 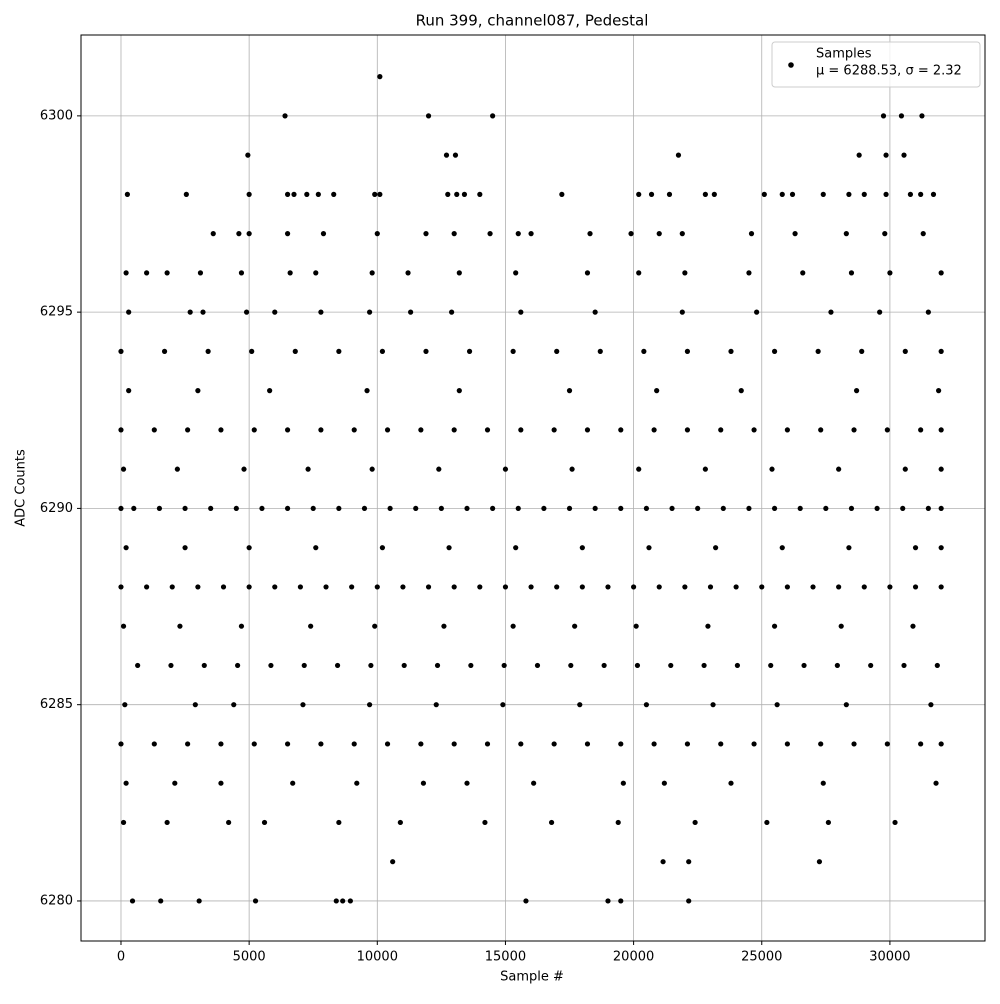 I want to click on x-tick-label: 5000, so click(x=249, y=957).